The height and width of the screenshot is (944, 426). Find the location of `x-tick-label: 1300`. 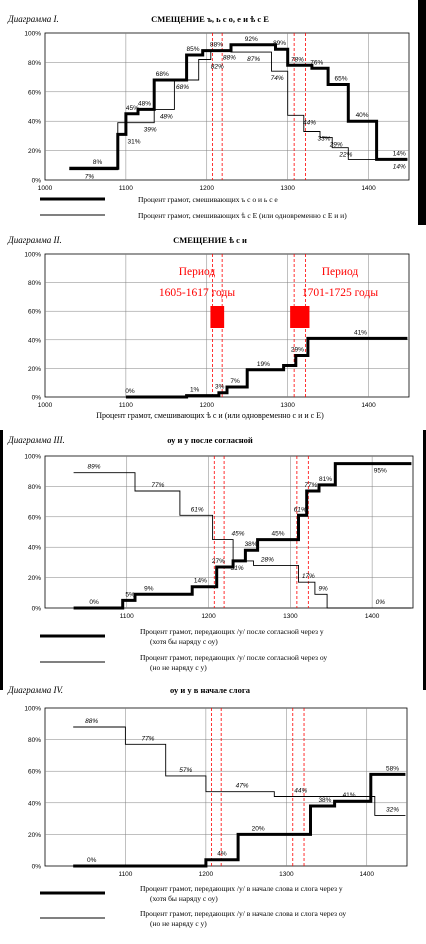

x-tick-label: 1300 is located at coordinates (287, 188).